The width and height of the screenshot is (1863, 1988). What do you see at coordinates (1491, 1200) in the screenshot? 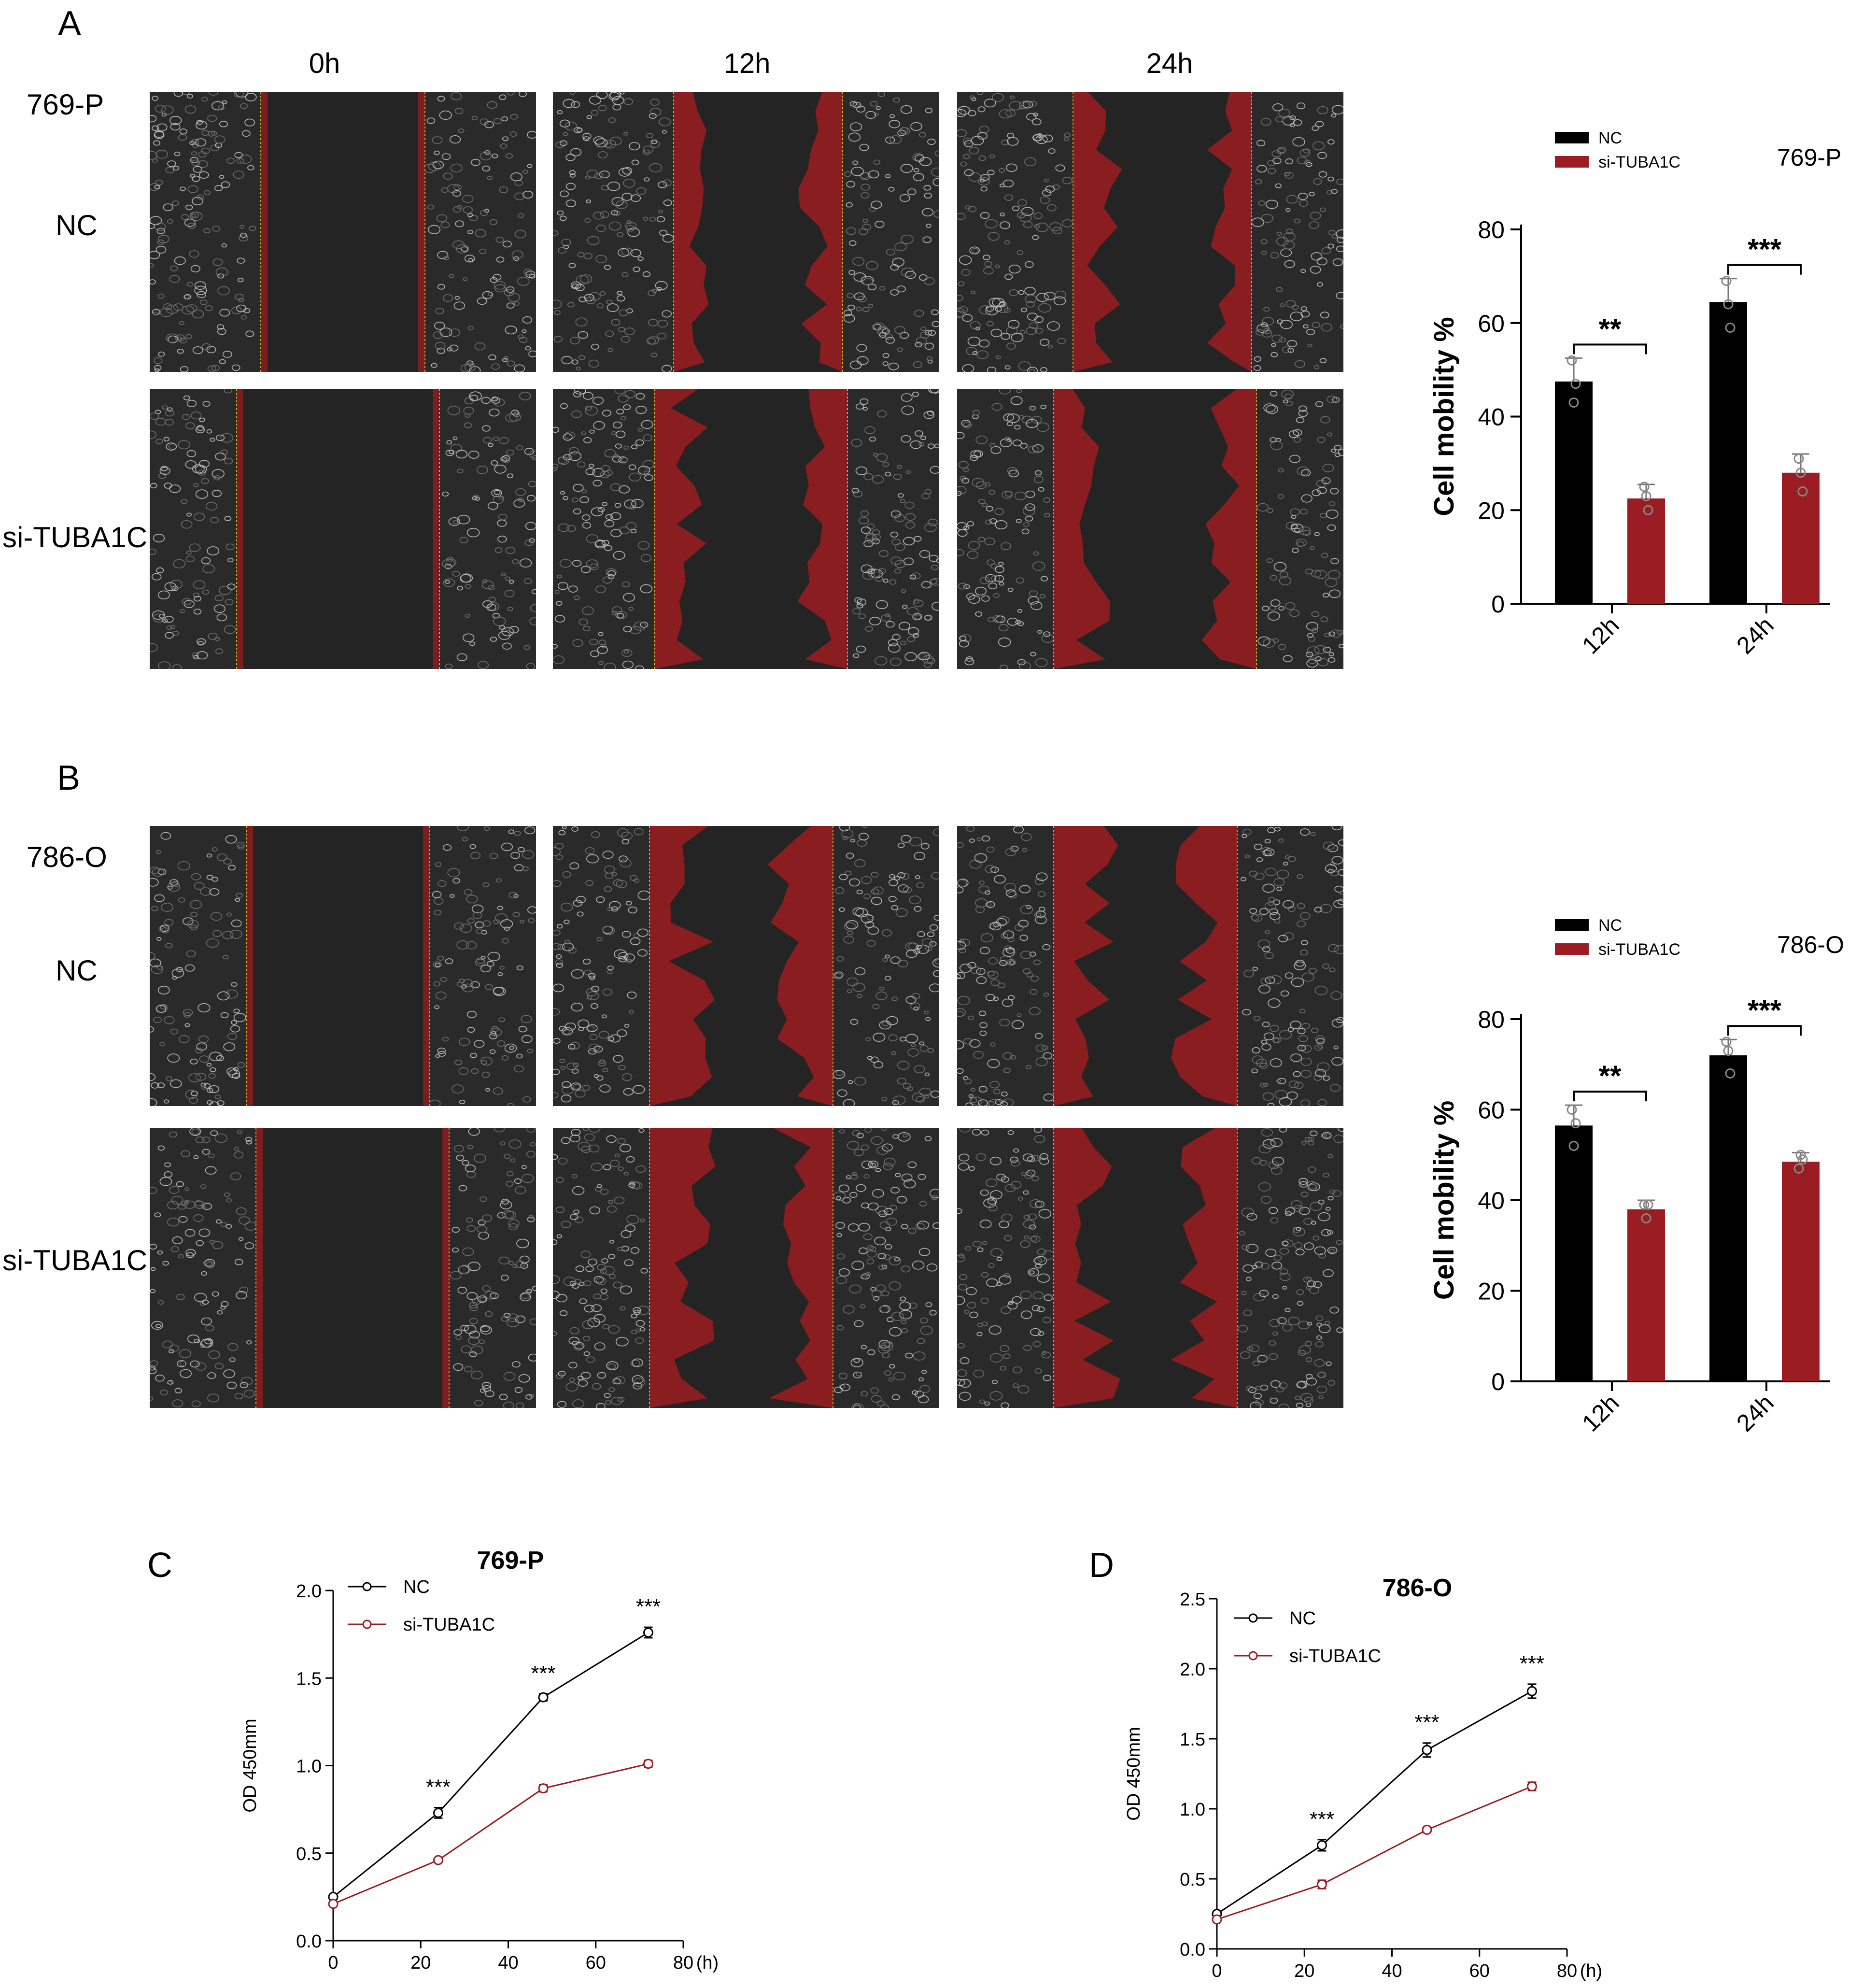
I see `y-tick-label: 40` at bounding box center [1491, 1200].